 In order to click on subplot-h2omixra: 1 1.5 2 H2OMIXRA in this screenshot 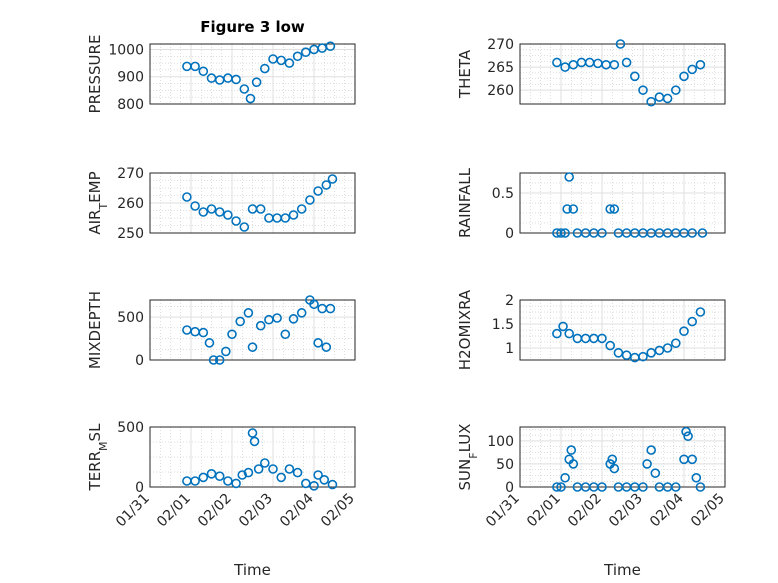, I will do `click(591, 329)`.